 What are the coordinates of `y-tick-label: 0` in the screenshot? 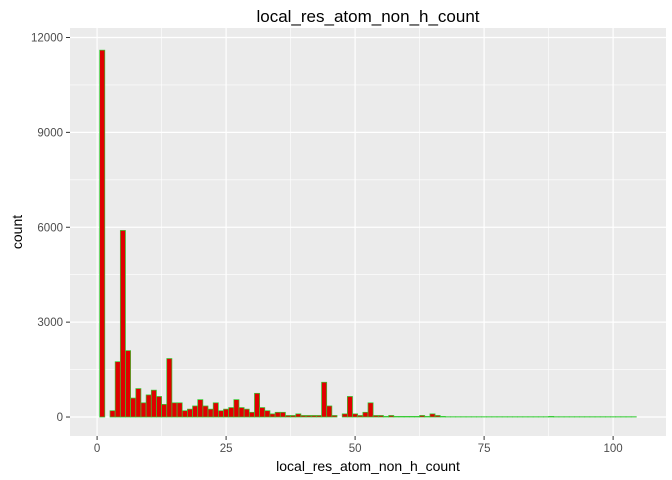 It's located at (60, 418).